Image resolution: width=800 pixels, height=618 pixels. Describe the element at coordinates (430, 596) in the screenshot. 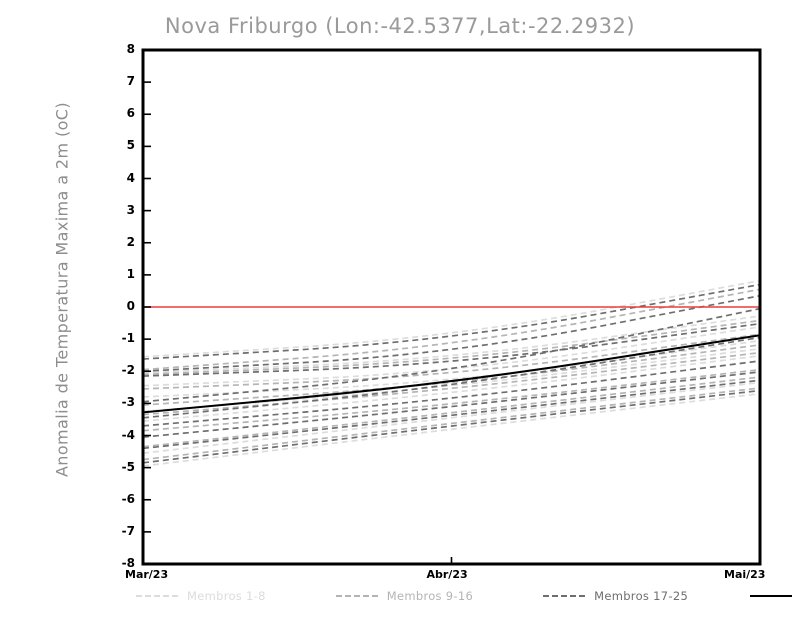

I see `legend-label: Membros 9-16` at that location.